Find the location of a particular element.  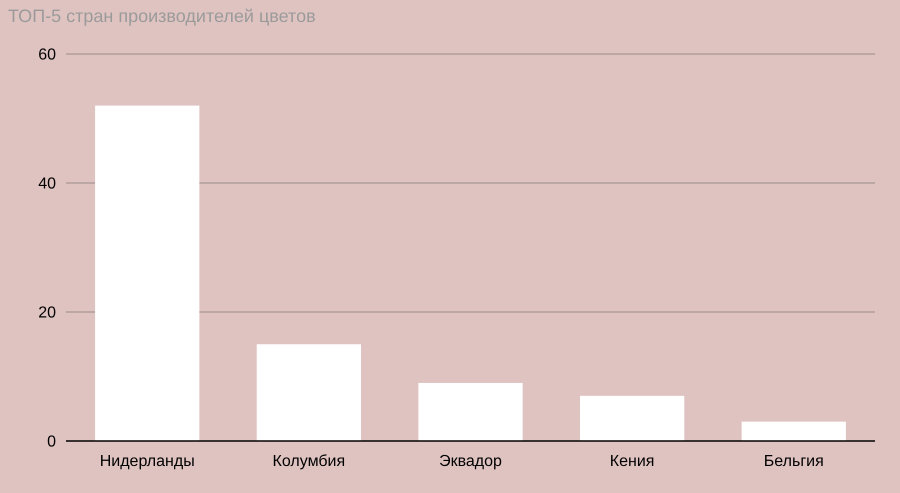

y-tick-label: 40 is located at coordinates (47, 184).